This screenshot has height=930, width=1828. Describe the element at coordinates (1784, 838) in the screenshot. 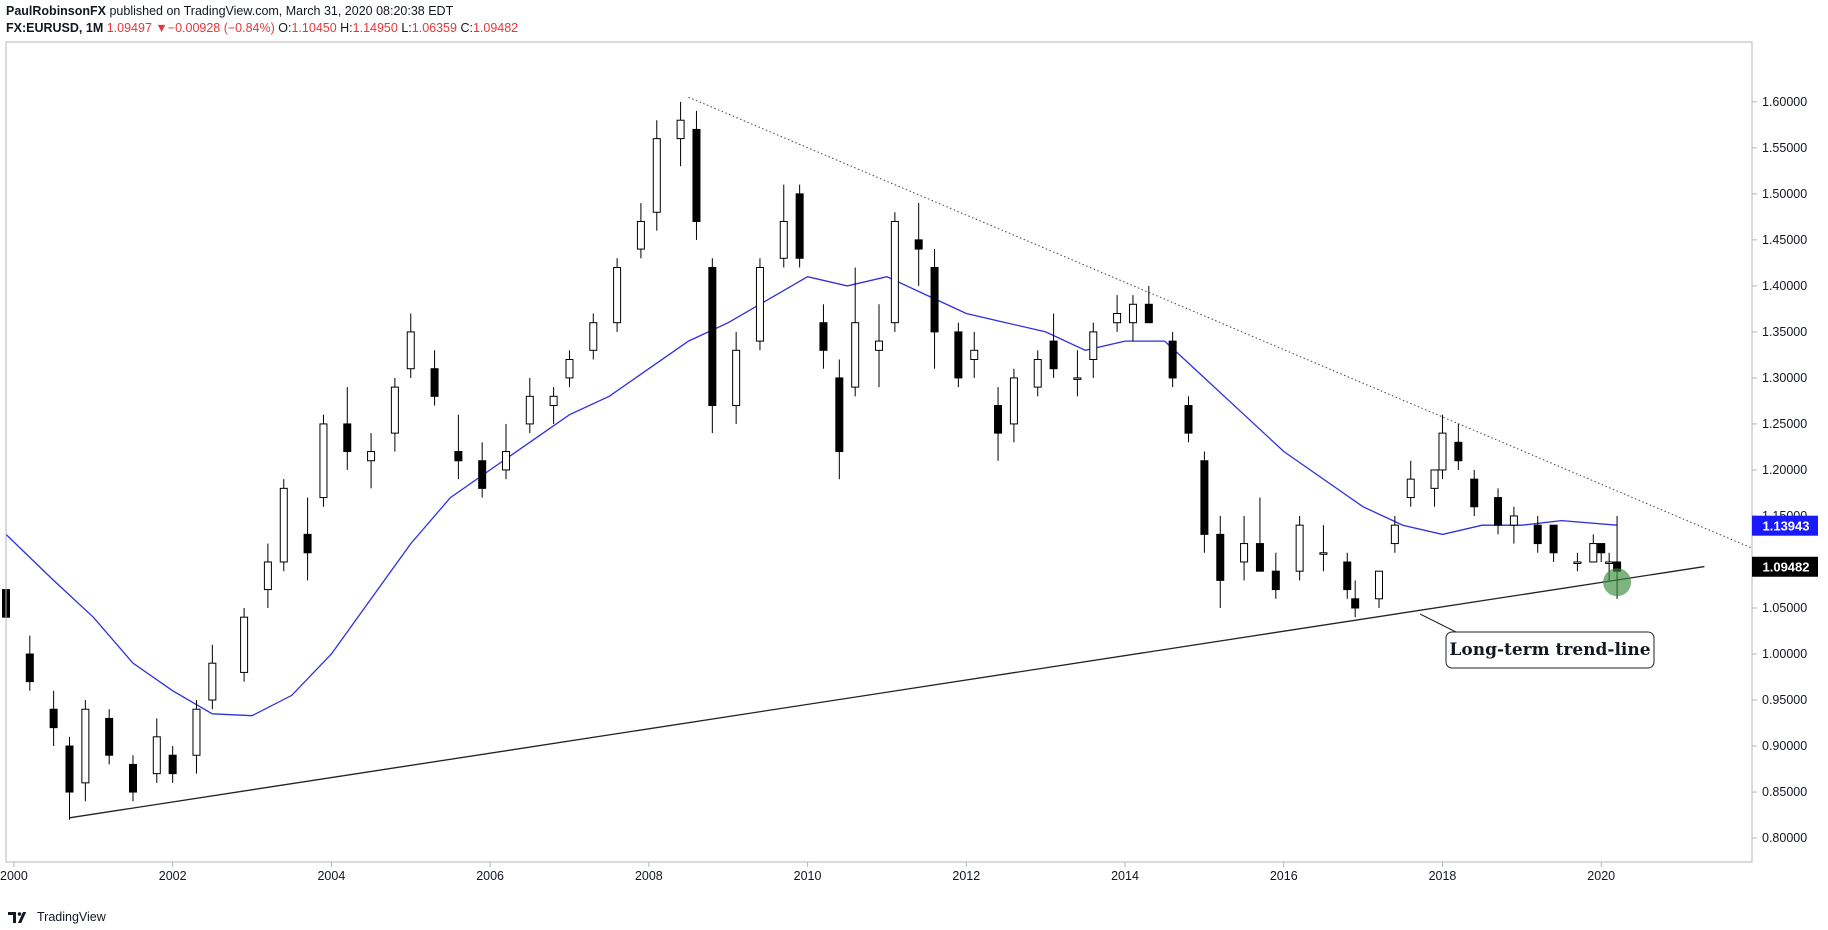

I see `y-tick-label: 0.80000` at that location.